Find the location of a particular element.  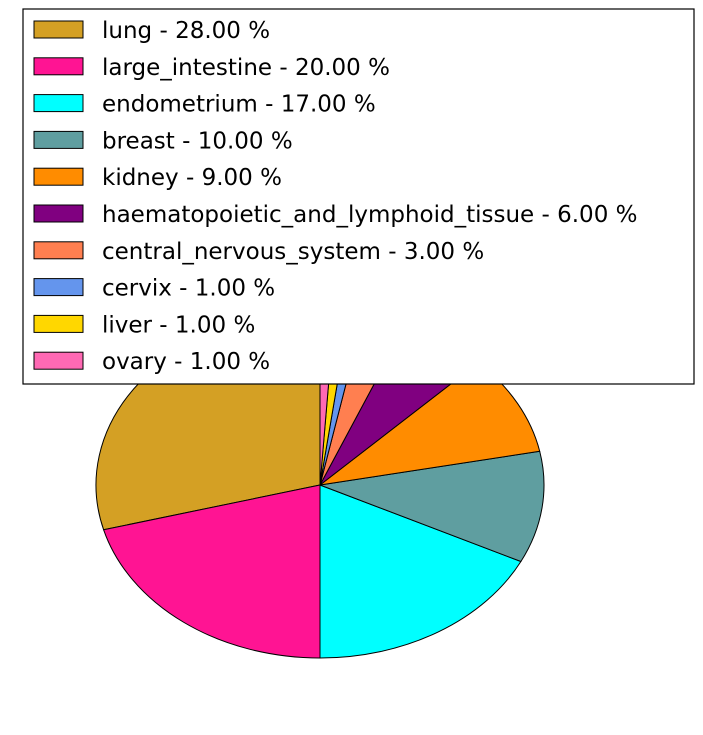

legend-label: ovary - 1.00 % is located at coordinates (186, 362).